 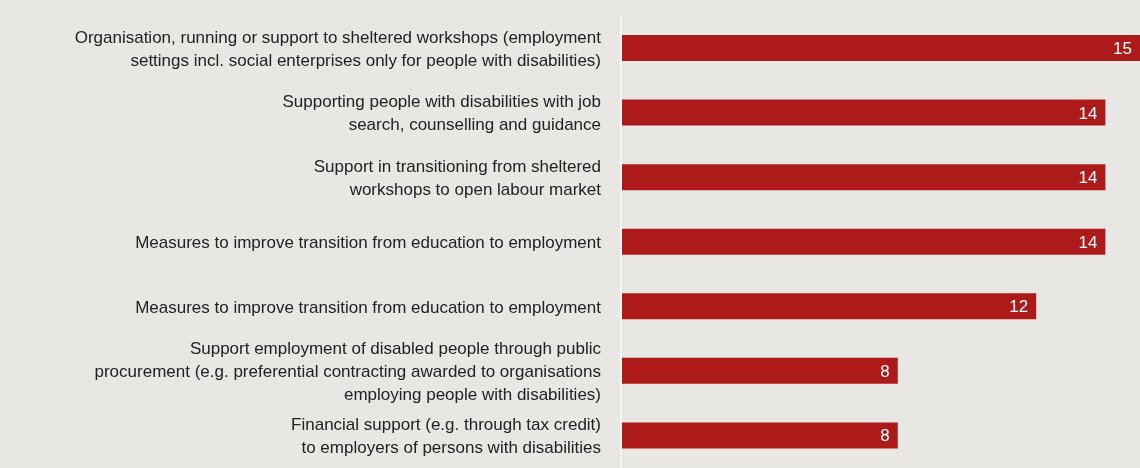 What do you see at coordinates (446, 436) in the screenshot?
I see `y-tick-label: Financial support (e.g. through tax credit) to employers of persons with disabilities` at bounding box center [446, 436].